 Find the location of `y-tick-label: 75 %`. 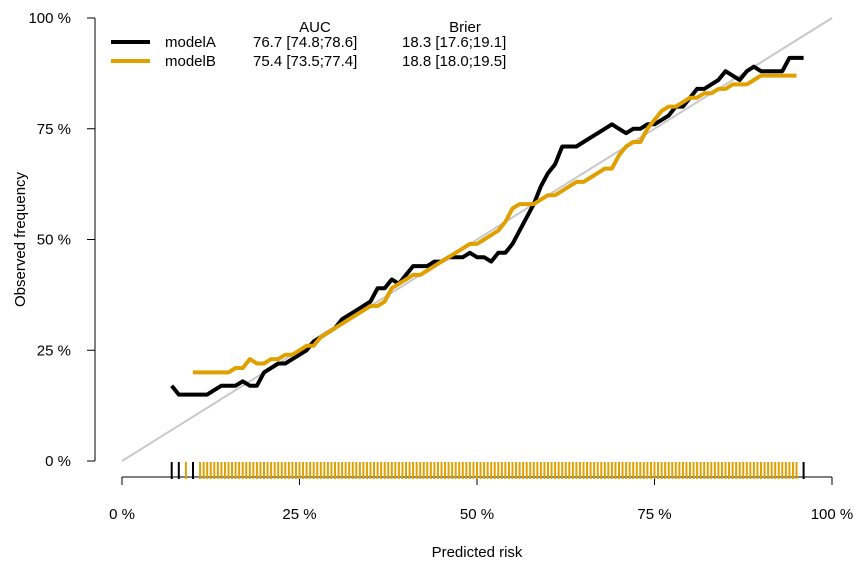

y-tick-label: 75 % is located at coordinates (54, 129).